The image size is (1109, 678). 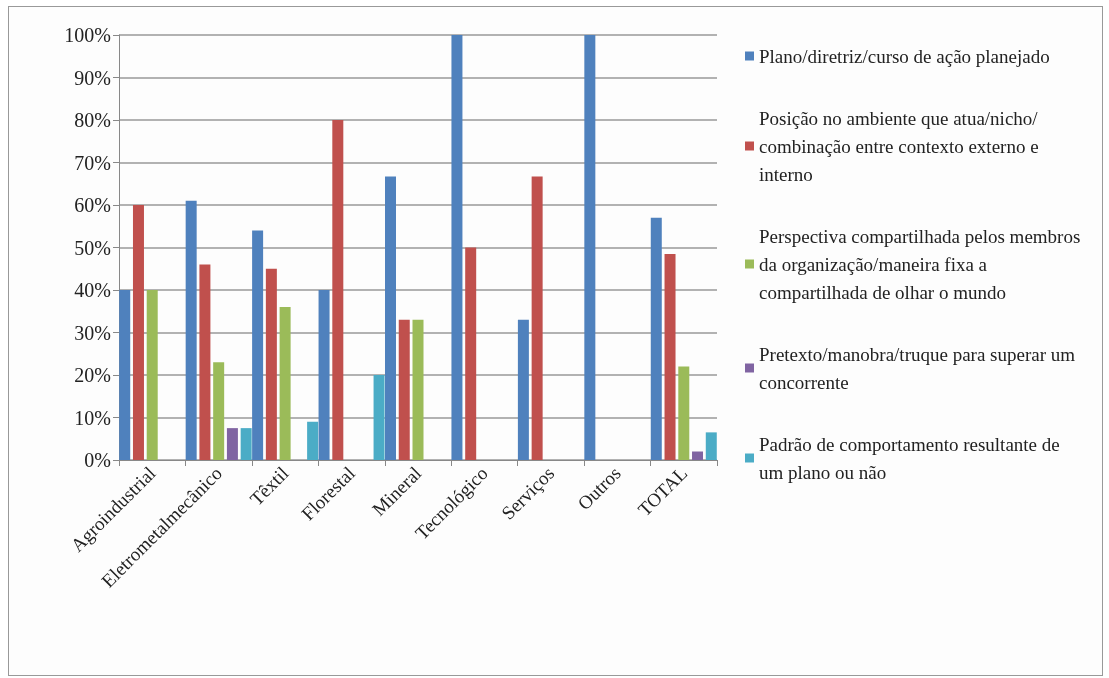 I want to click on y-tick-label: 80%, so click(x=92, y=120).